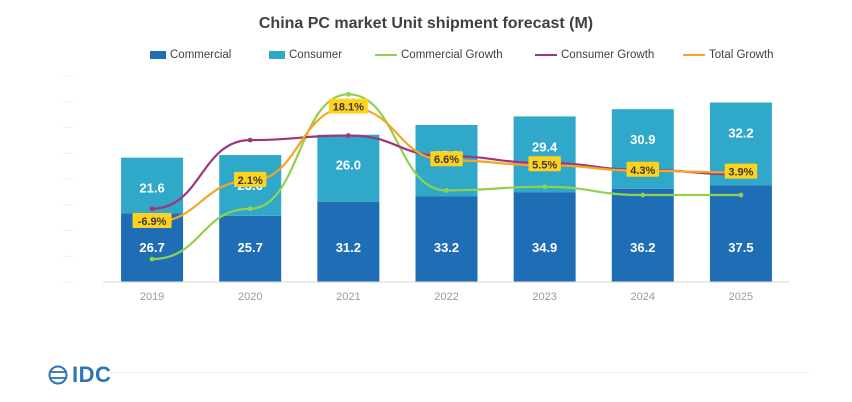 This screenshot has width=852, height=402. What do you see at coordinates (348, 247) in the screenshot?
I see `bar-data-label: 31.2` at bounding box center [348, 247].